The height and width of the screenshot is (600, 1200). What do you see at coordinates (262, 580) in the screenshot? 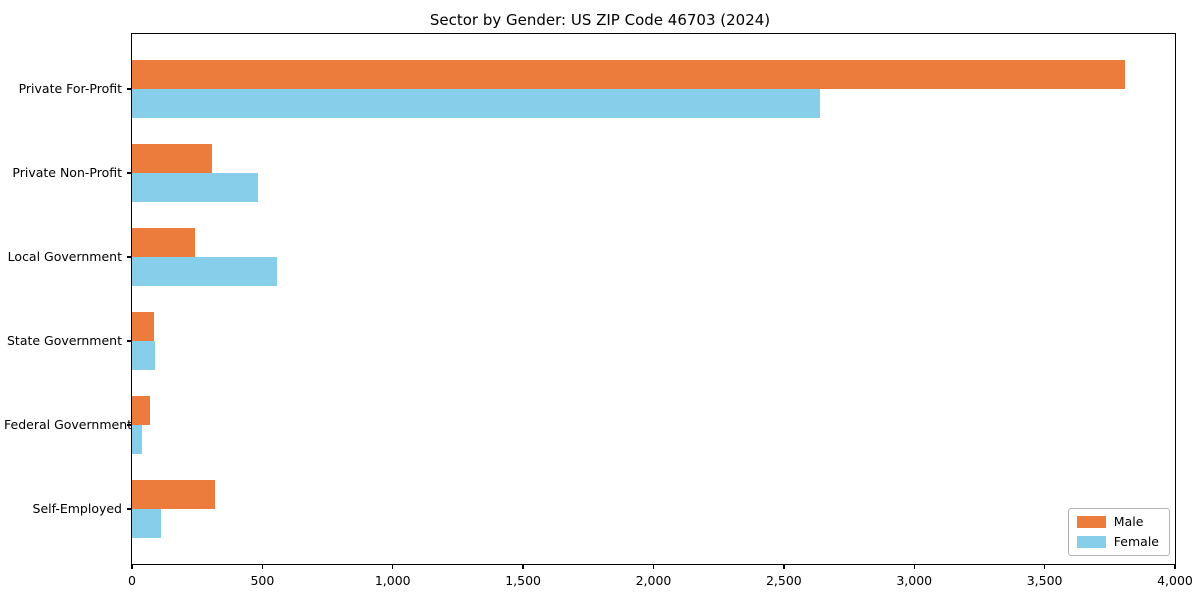
I see `x-tick-label: 500` at bounding box center [262, 580].